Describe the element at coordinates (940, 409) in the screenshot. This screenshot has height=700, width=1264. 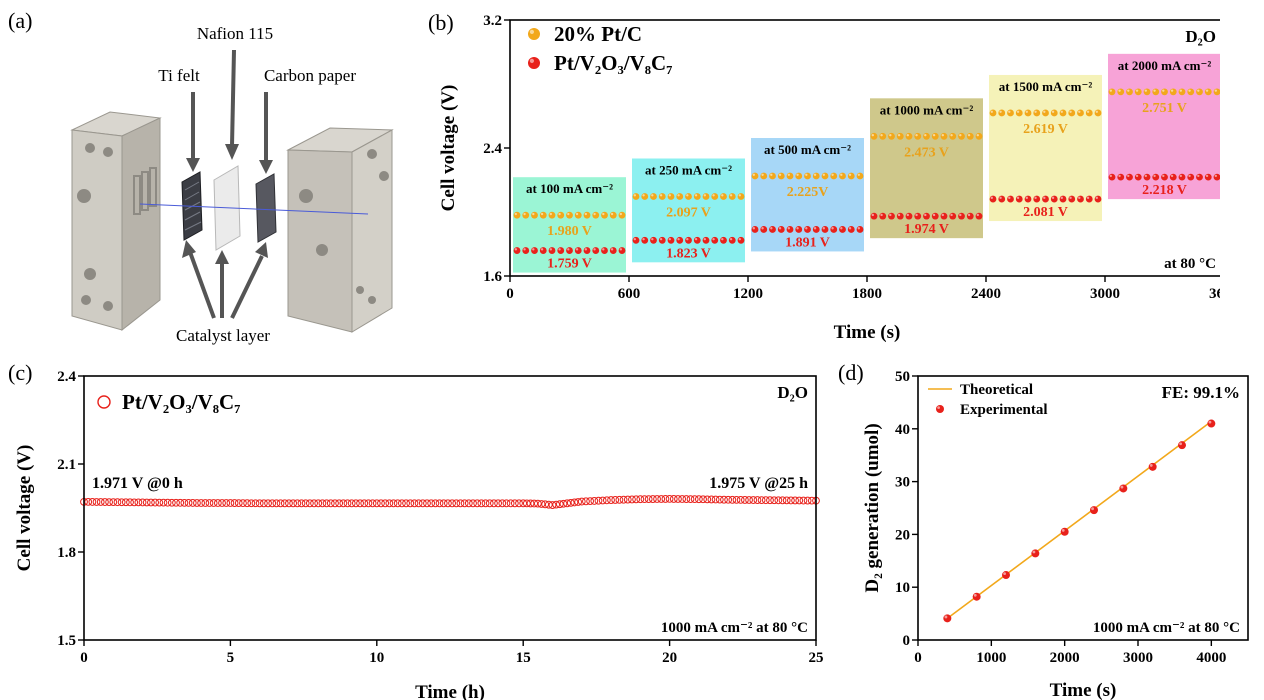
I see `legend-marker-experimental` at that location.